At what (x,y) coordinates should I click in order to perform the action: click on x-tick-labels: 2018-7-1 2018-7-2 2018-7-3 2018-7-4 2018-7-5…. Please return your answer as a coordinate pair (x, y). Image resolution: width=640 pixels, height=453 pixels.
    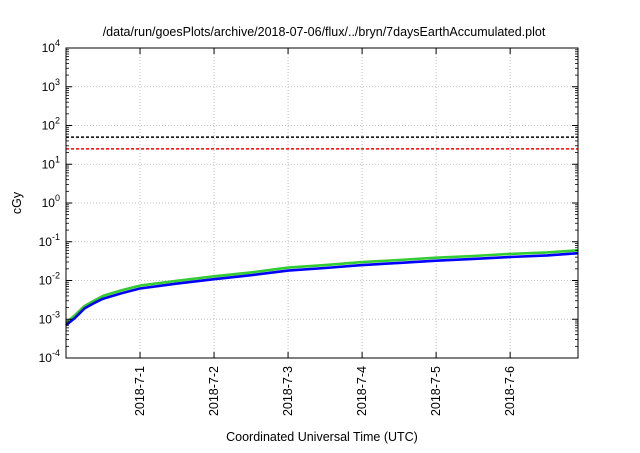
    Looking at the image, I should click on (325, 391).